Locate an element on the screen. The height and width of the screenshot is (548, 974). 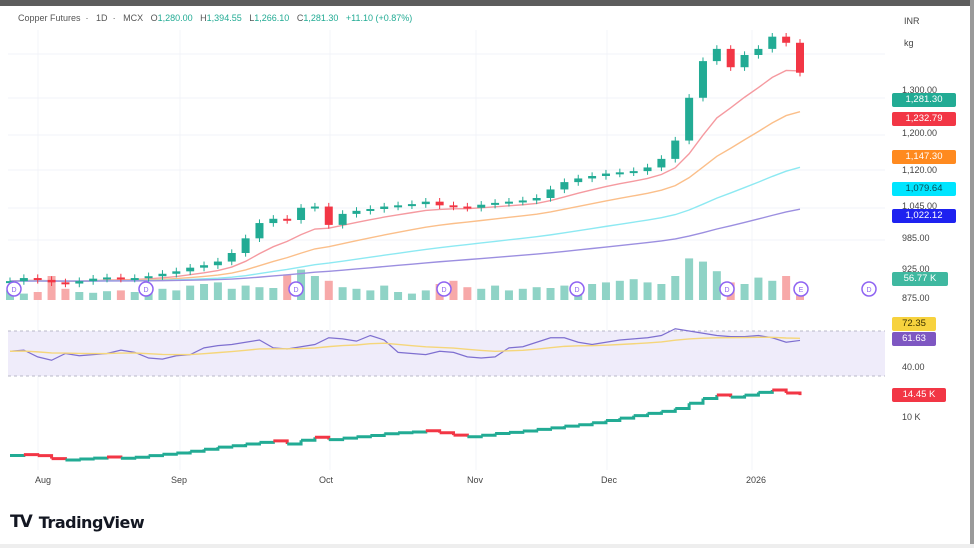
x-tick-oct: Oct is located at coordinates (326, 480).